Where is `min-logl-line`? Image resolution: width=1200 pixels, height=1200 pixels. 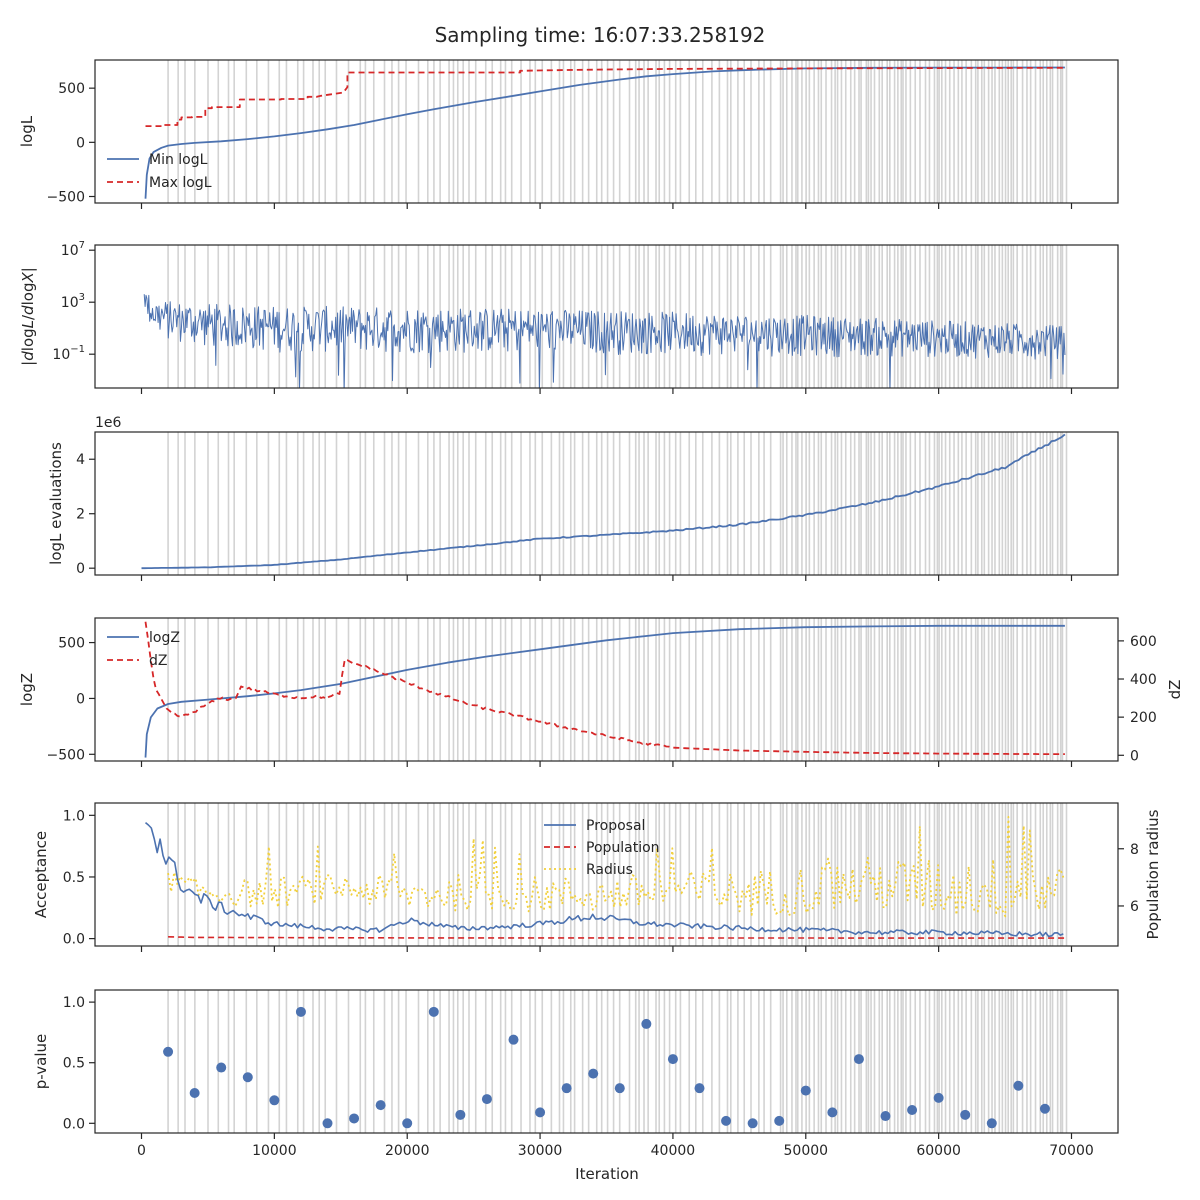
min-logl-line is located at coordinates (604, 132).